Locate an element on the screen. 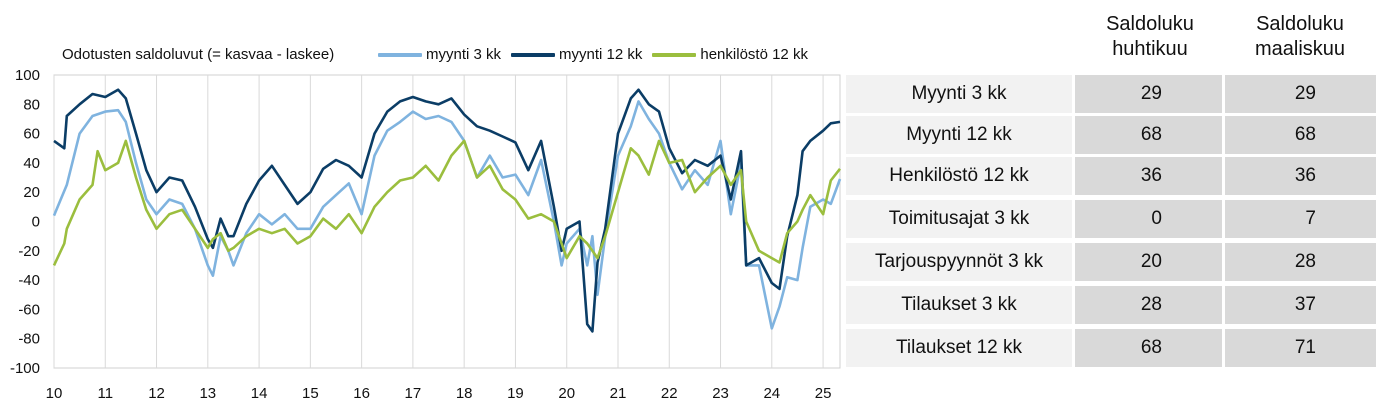  value-march: 36 is located at coordinates (1300, 176).